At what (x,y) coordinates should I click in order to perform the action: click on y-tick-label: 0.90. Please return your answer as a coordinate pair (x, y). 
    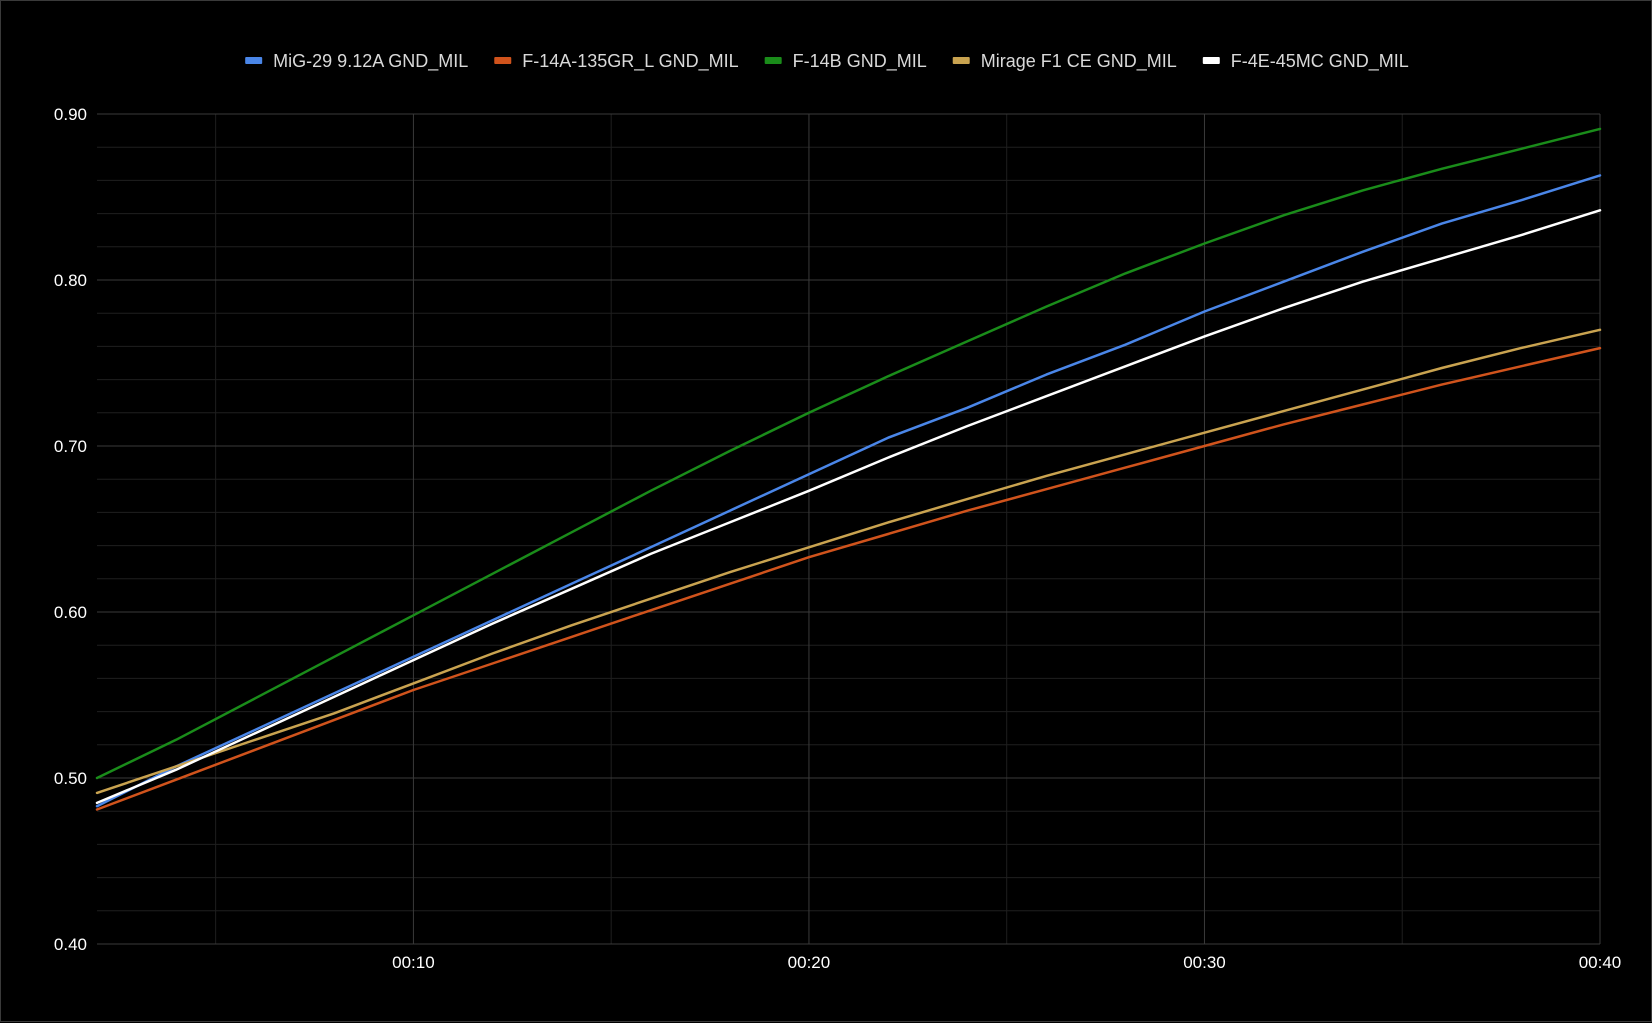
    Looking at the image, I should click on (70, 114).